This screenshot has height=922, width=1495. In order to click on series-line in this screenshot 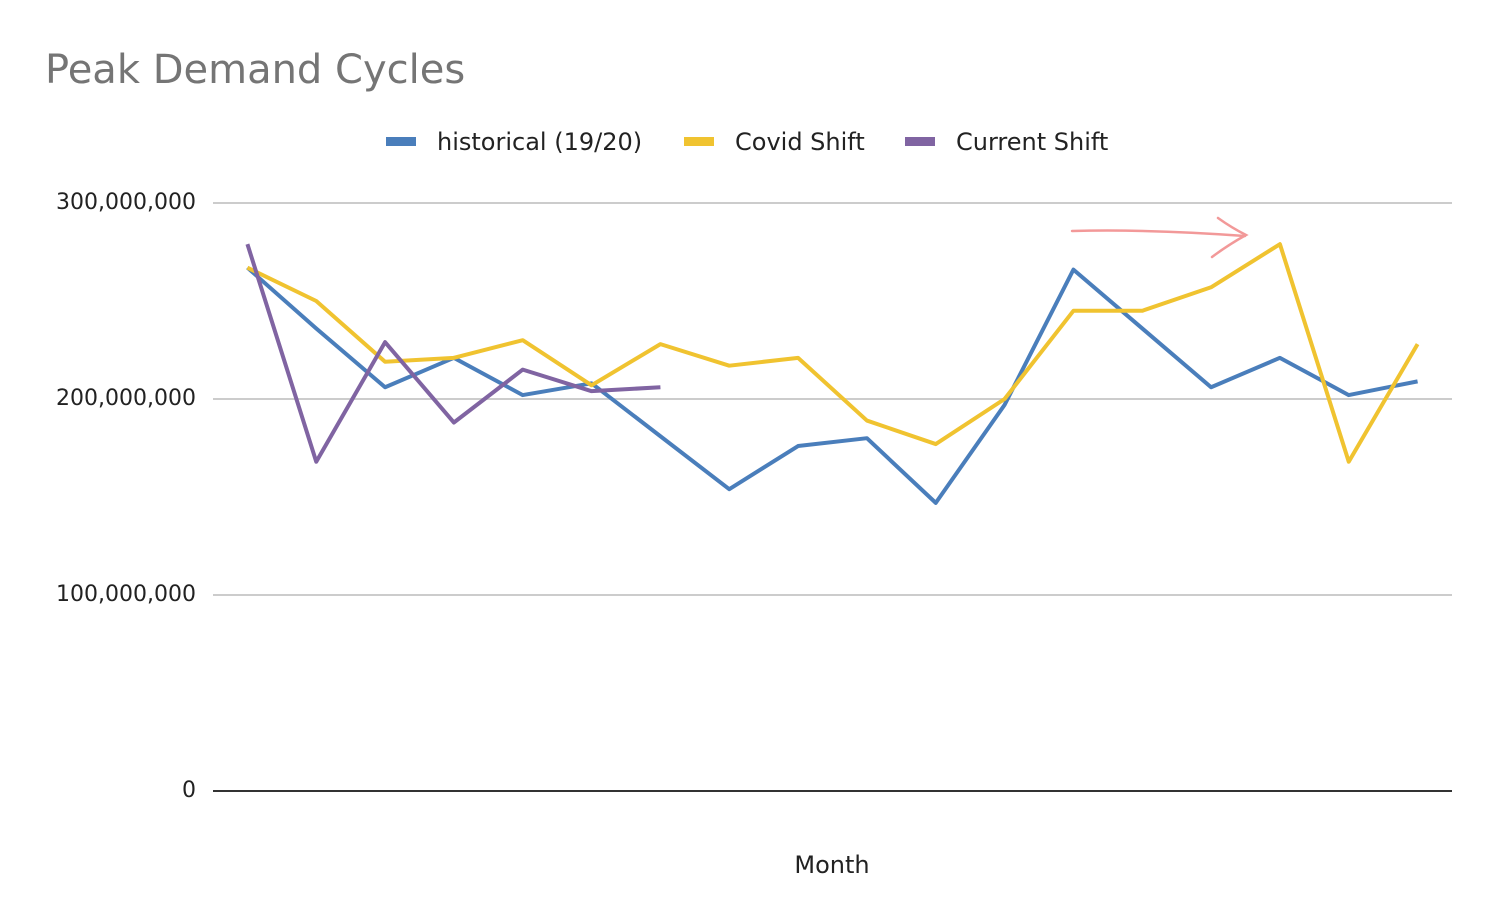, I will do `click(453, 353)`.